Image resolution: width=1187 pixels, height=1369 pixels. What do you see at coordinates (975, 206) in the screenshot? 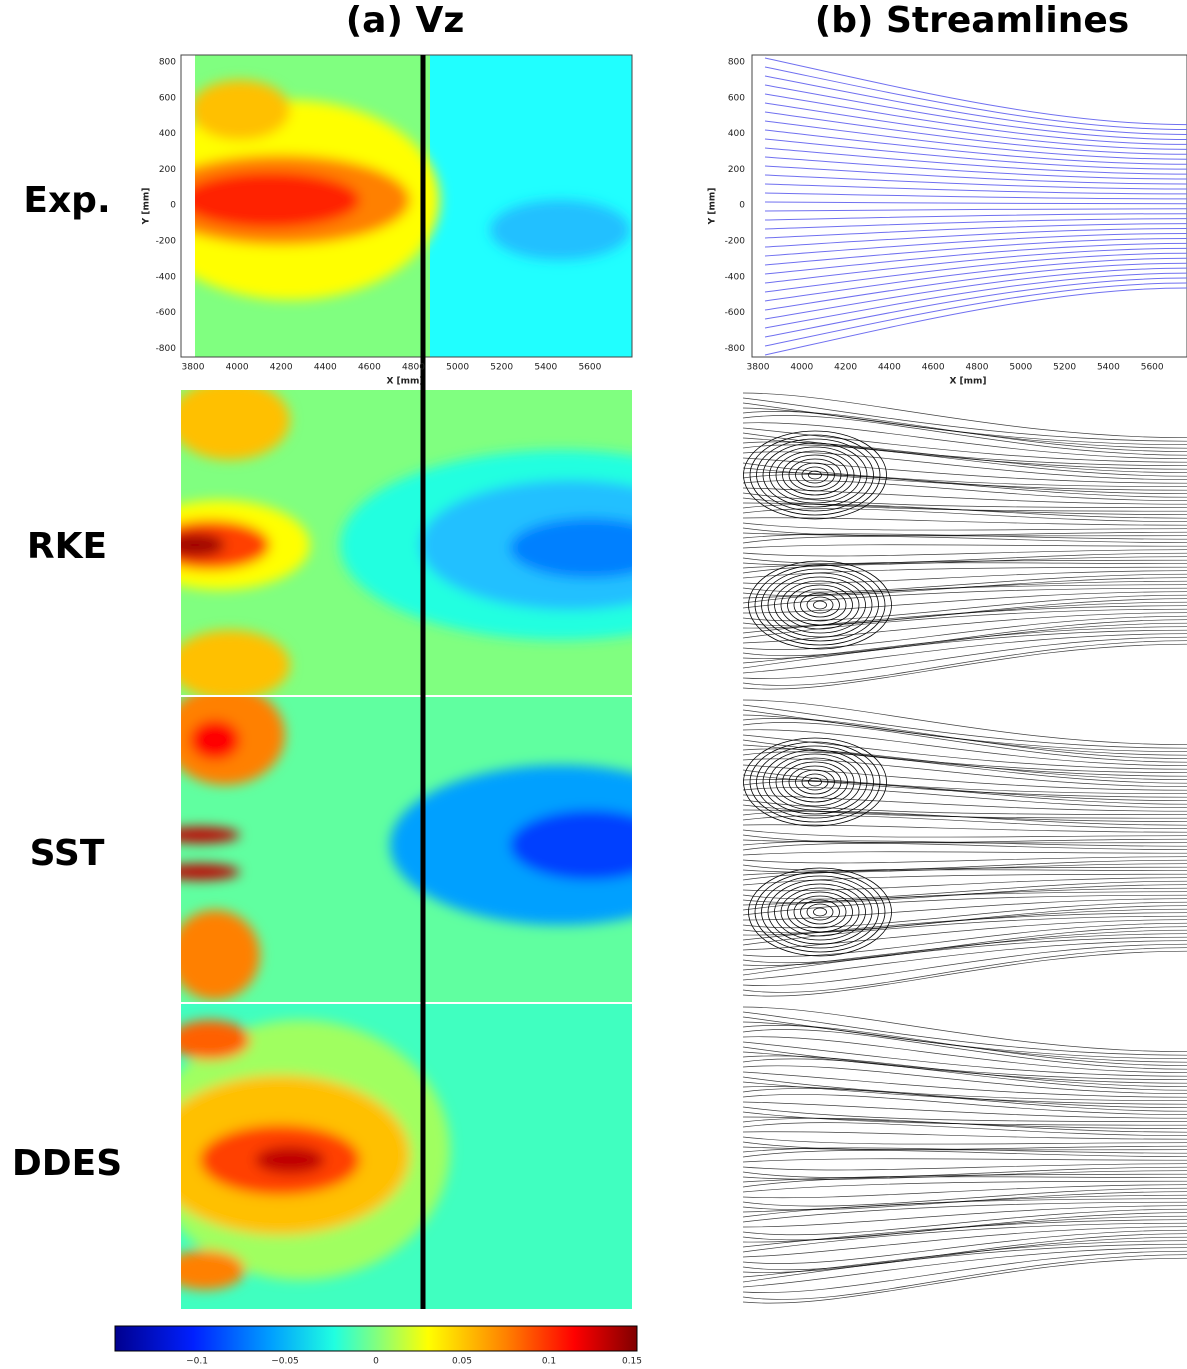
I see `exp-streamlines` at bounding box center [975, 206].